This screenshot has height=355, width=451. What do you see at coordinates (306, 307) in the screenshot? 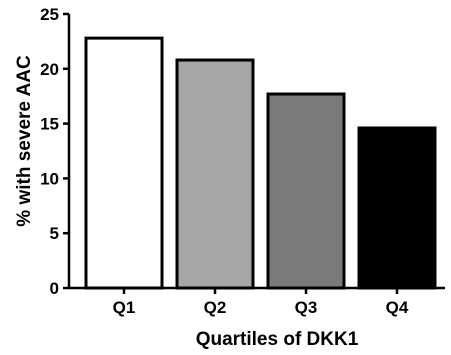
I see `x-tick-label: Q3` at bounding box center [306, 307].